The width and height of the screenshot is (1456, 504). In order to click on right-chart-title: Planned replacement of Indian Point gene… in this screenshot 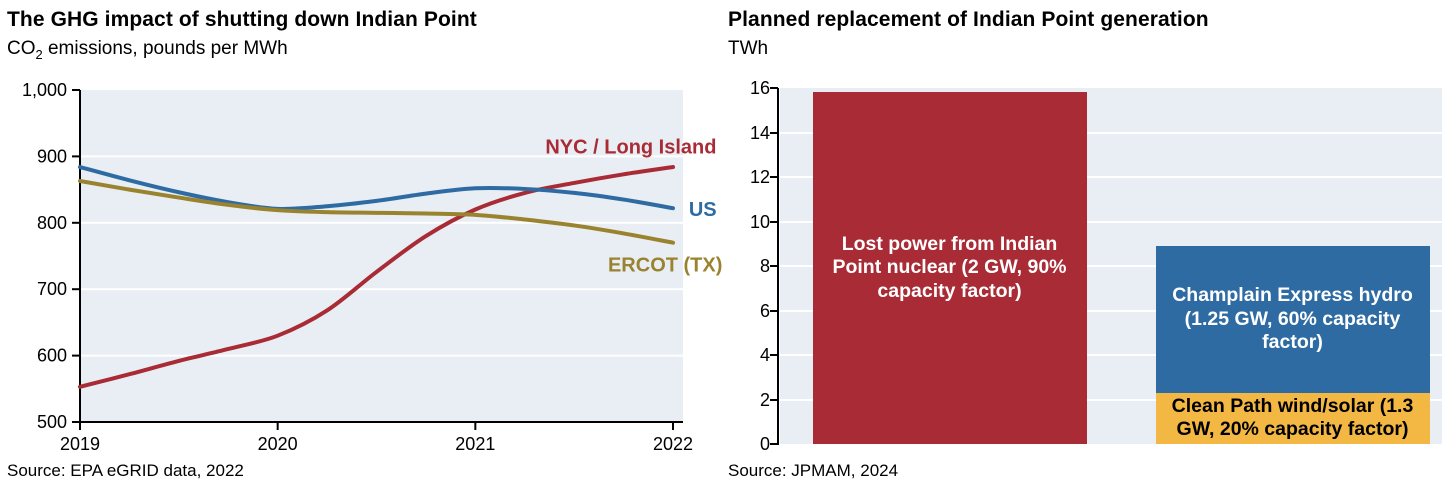, I will do `click(968, 19)`.